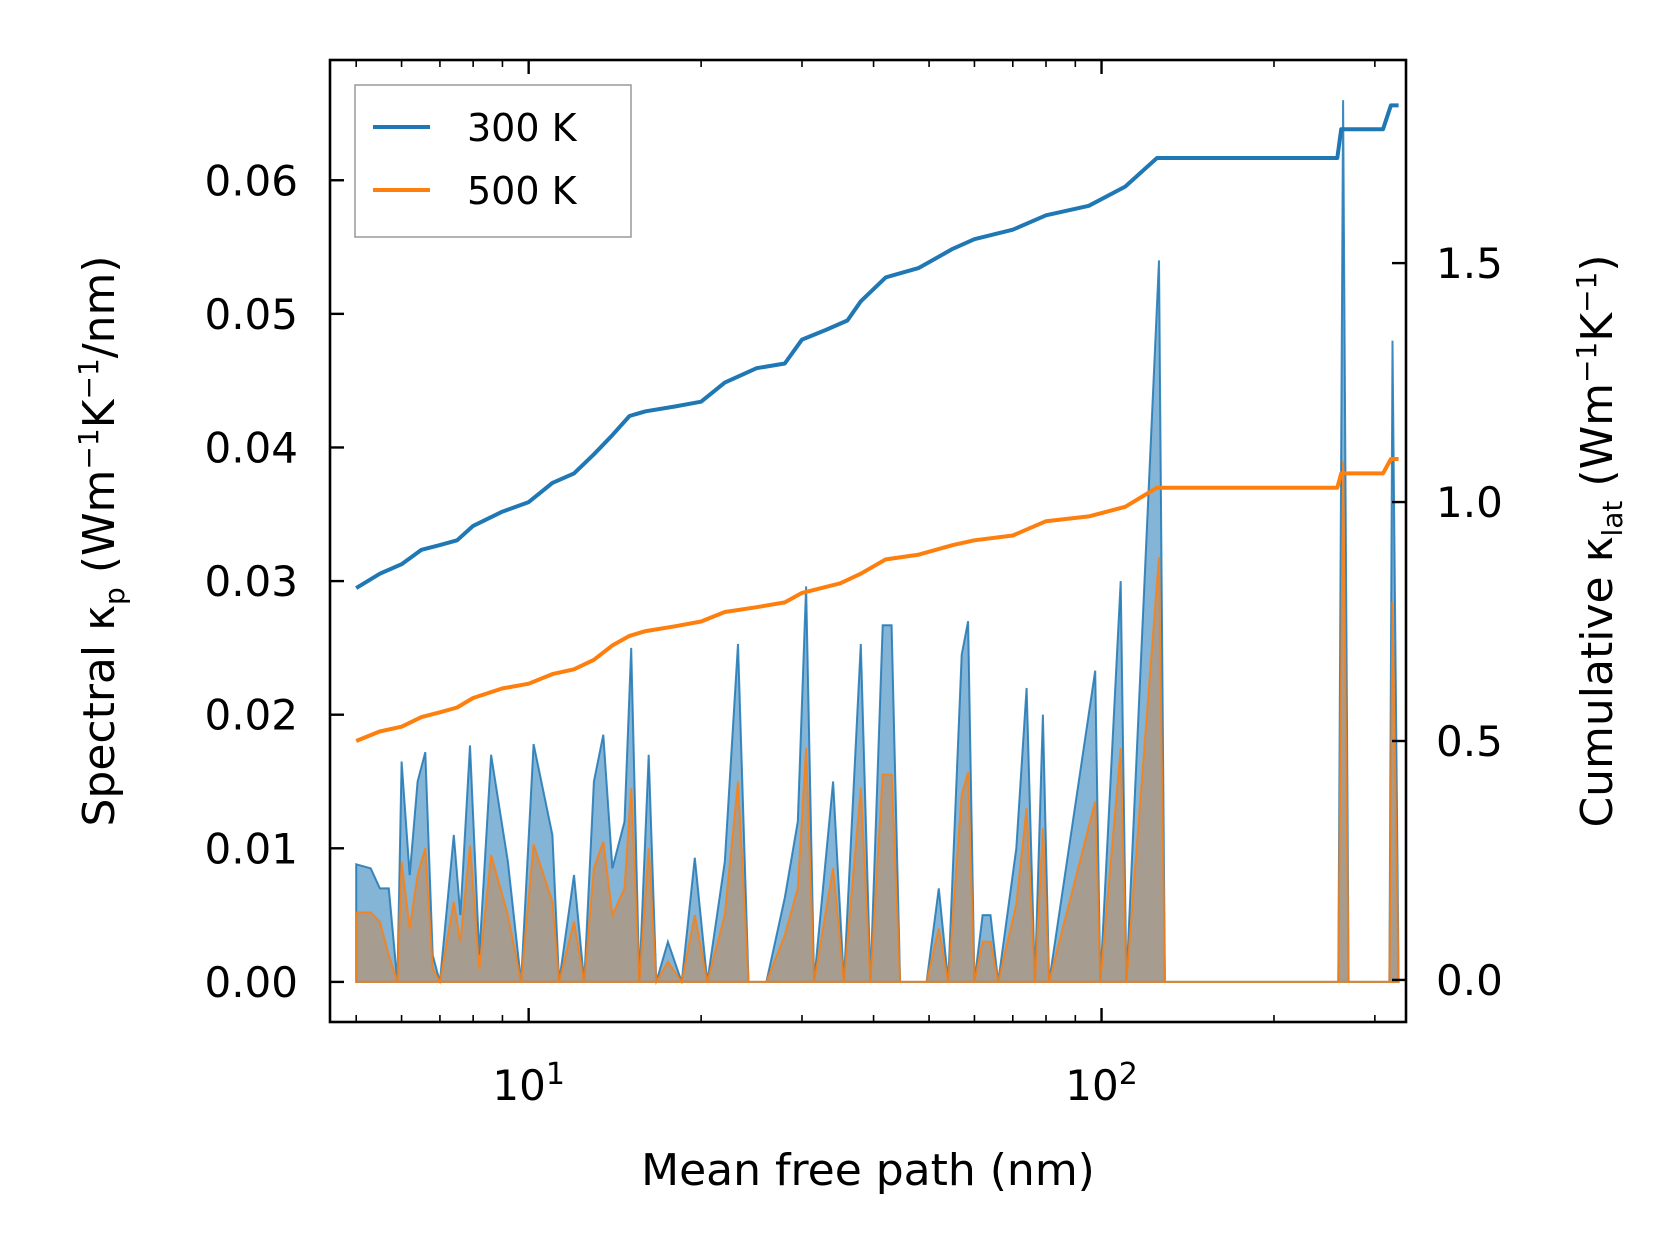 The height and width of the screenshot is (1254, 1679). I want to click on right-y-tick-label: 0.0, so click(1469, 980).